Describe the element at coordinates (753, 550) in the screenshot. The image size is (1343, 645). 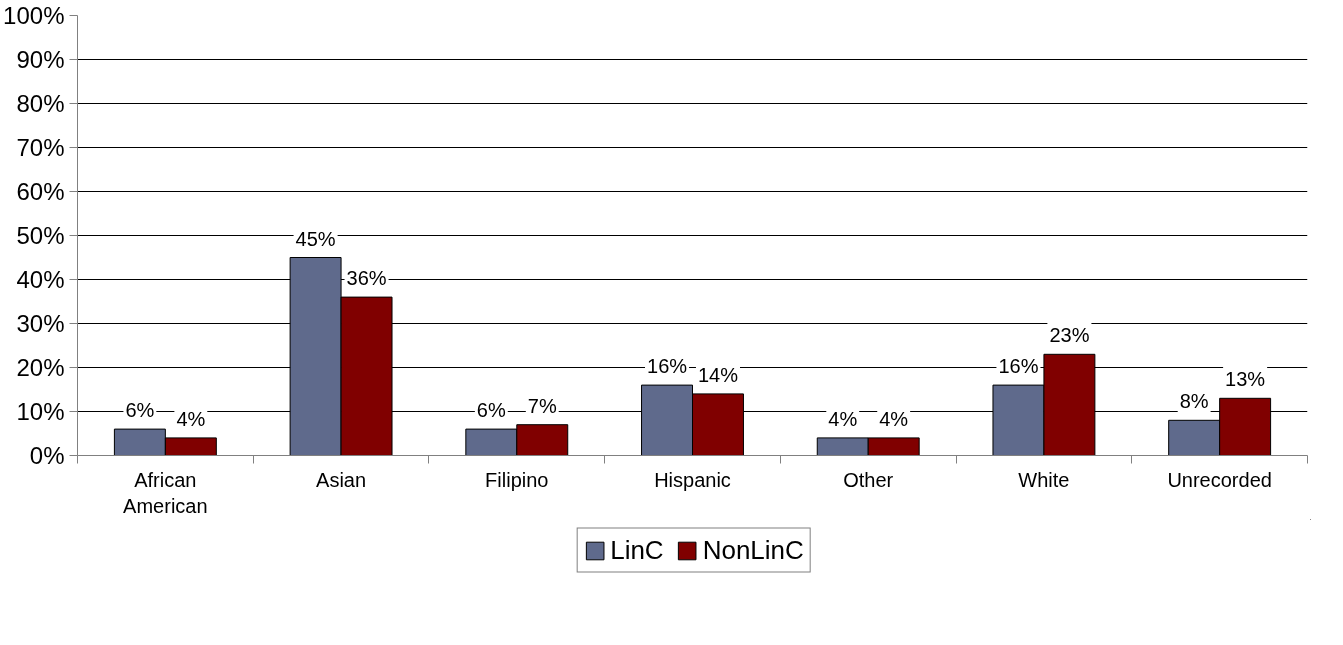
I see `legend-label: NonLinC` at that location.